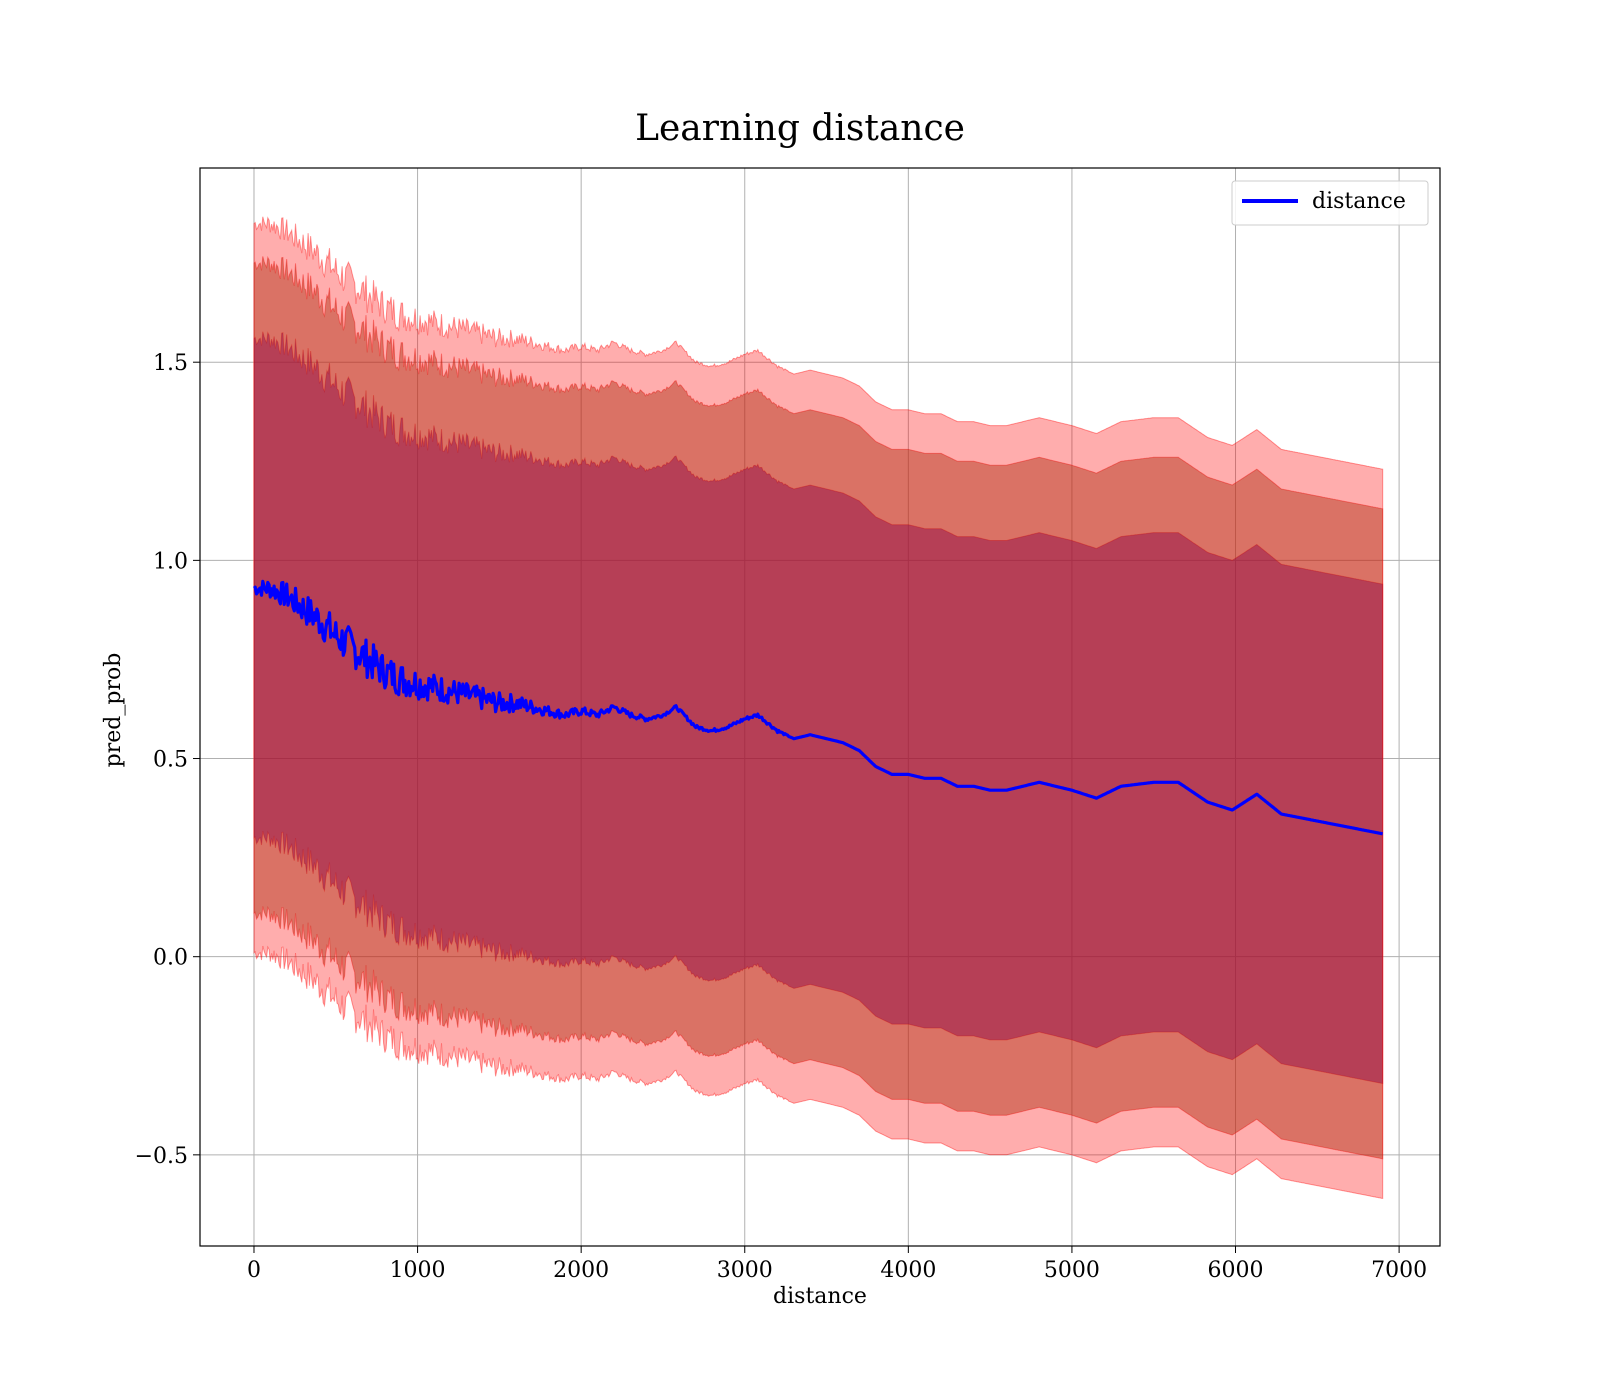 This screenshot has height=1400, width=1600. Describe the element at coordinates (170, 958) in the screenshot. I see `y-tick-label: 0.0` at that location.